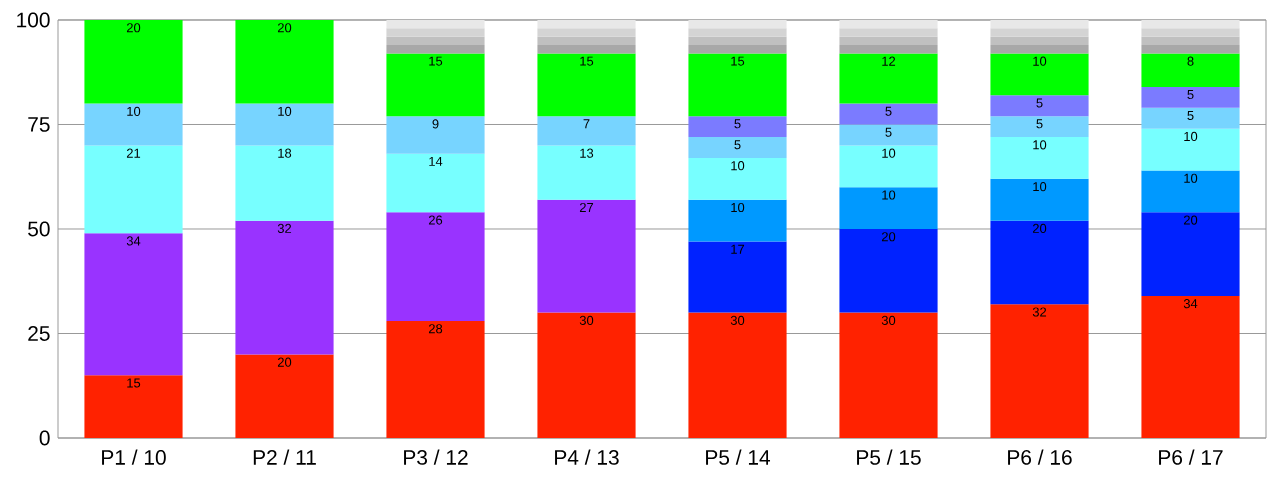 This screenshot has height=490, width=1272. What do you see at coordinates (1040, 457) in the screenshot?
I see `x-tick-label: P6 / 16` at bounding box center [1040, 457].